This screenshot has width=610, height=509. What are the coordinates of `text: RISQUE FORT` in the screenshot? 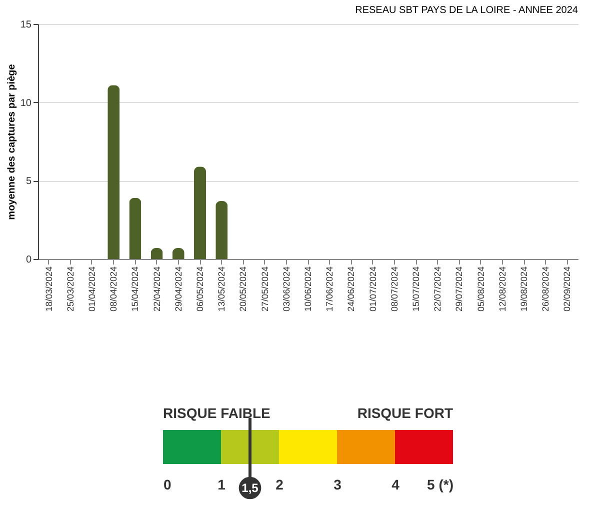 It's located at (405, 413).